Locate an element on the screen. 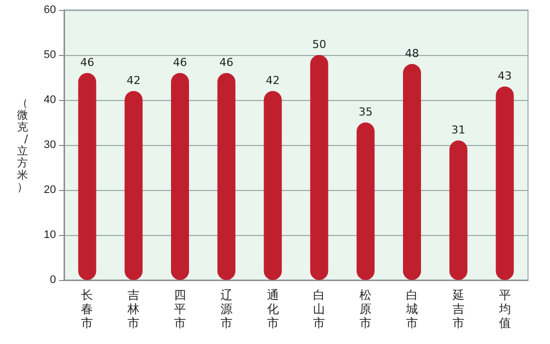 This screenshot has width=550, height=344. data-label: 31 is located at coordinates (458, 130).